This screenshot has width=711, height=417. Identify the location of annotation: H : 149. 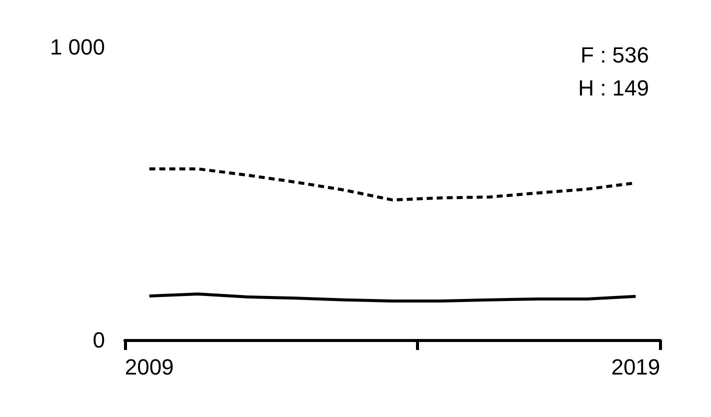
(613, 88).